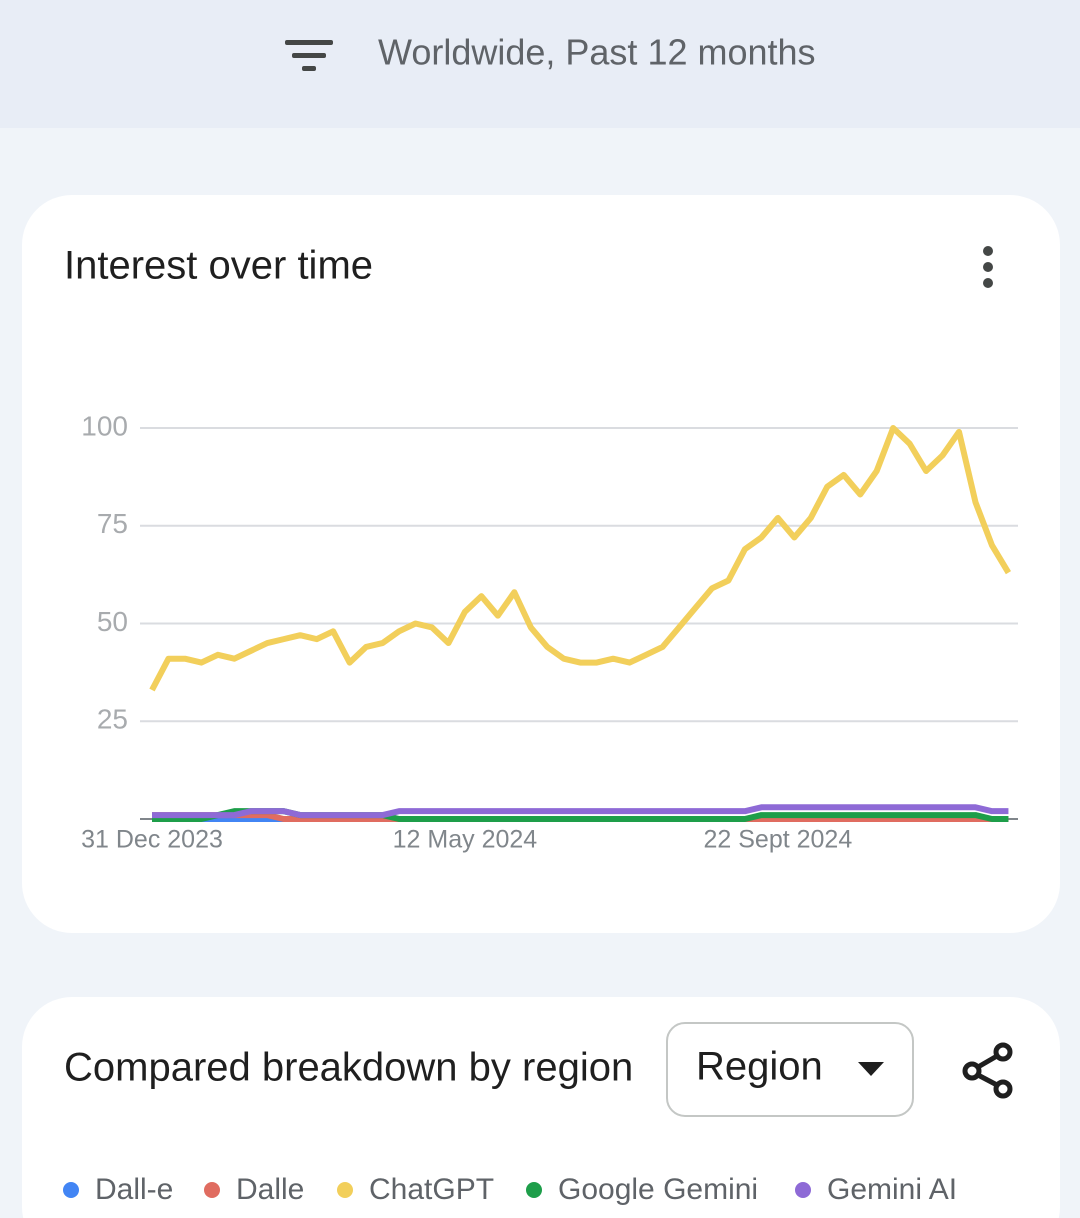  Describe the element at coordinates (510, 1189) in the screenshot. I see `legend: Dall-e Dalle ChatGPT Google Gemini Gemini AI` at that location.